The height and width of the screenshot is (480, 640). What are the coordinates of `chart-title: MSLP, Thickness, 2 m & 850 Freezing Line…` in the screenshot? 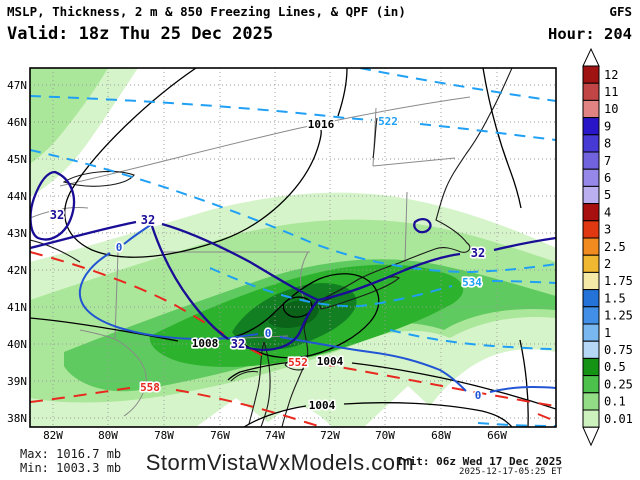 It's located at (206, 11).